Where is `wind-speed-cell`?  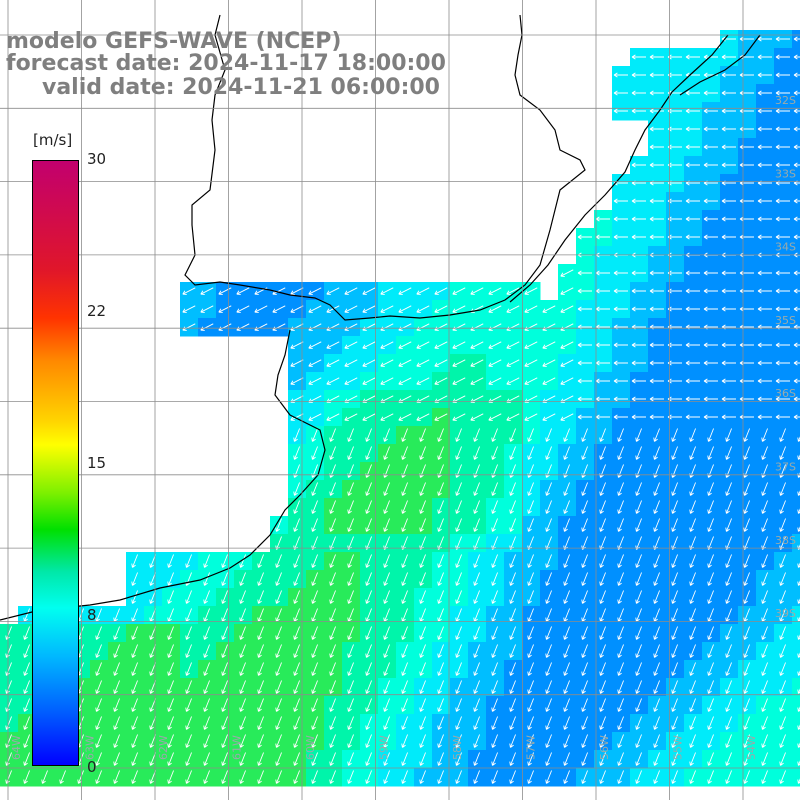
wind-speed-cell is located at coordinates (796, 777).